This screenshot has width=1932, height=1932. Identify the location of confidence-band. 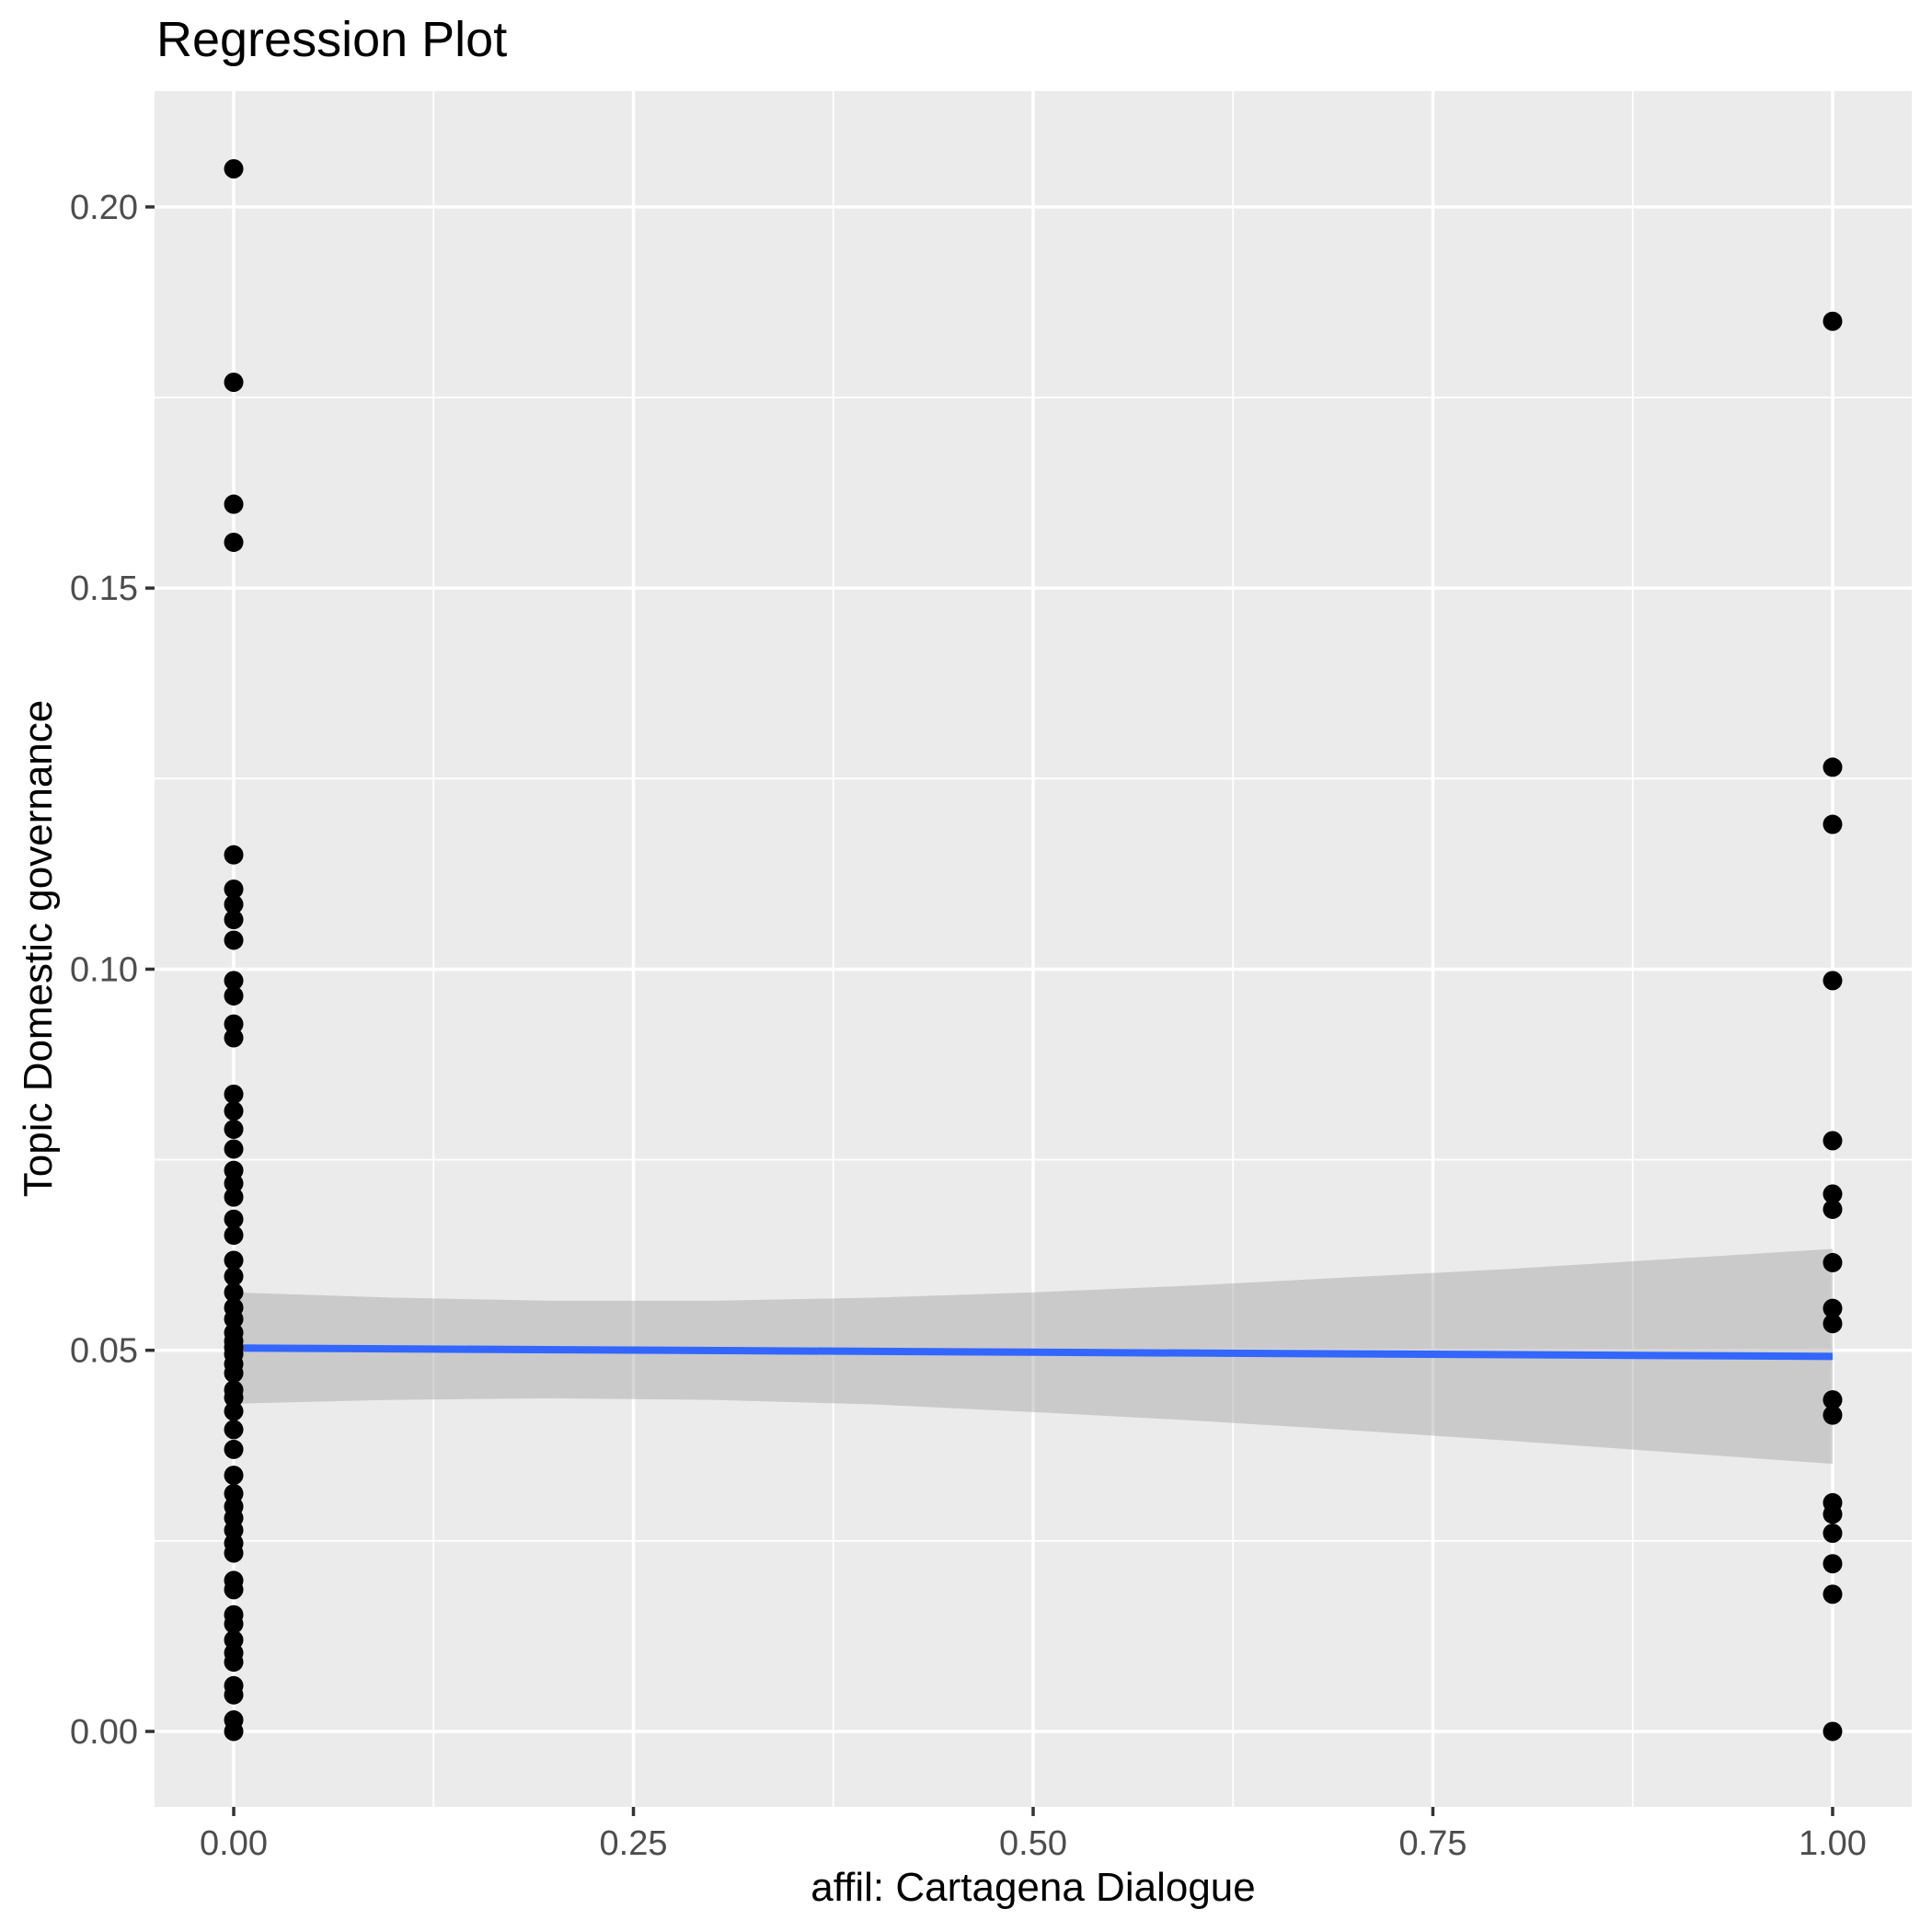
(1033, 1356).